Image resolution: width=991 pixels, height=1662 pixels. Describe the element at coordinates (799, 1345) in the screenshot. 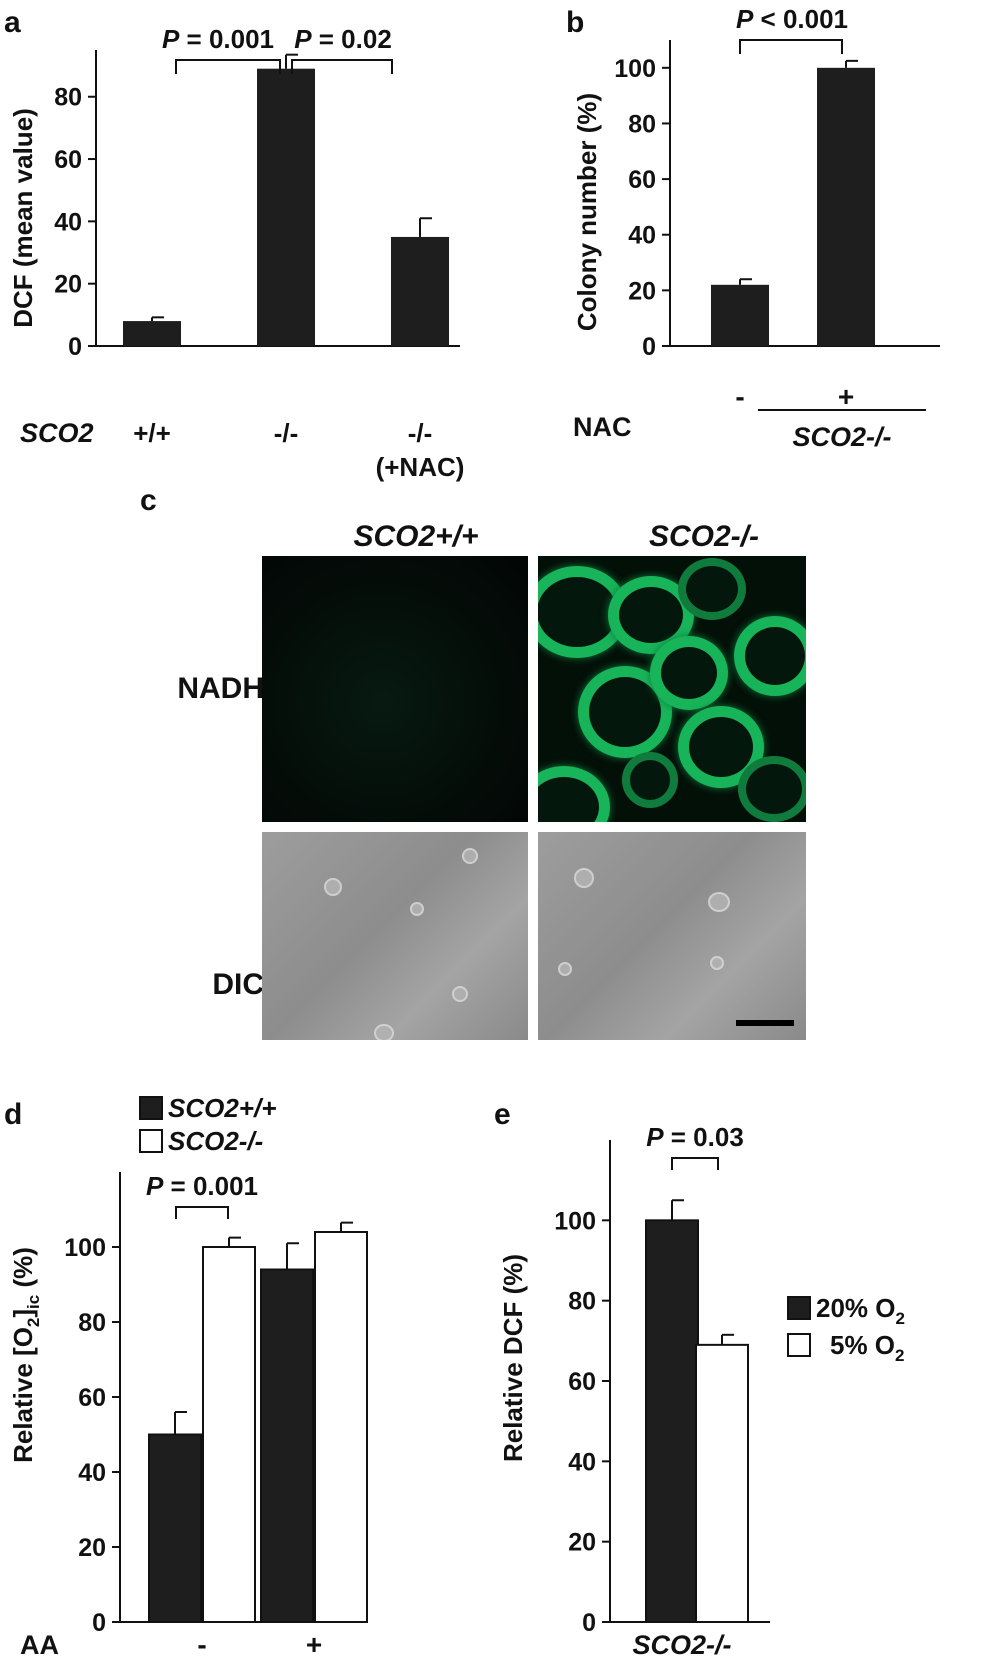

I see `legend-swatch-5pct-o2` at that location.